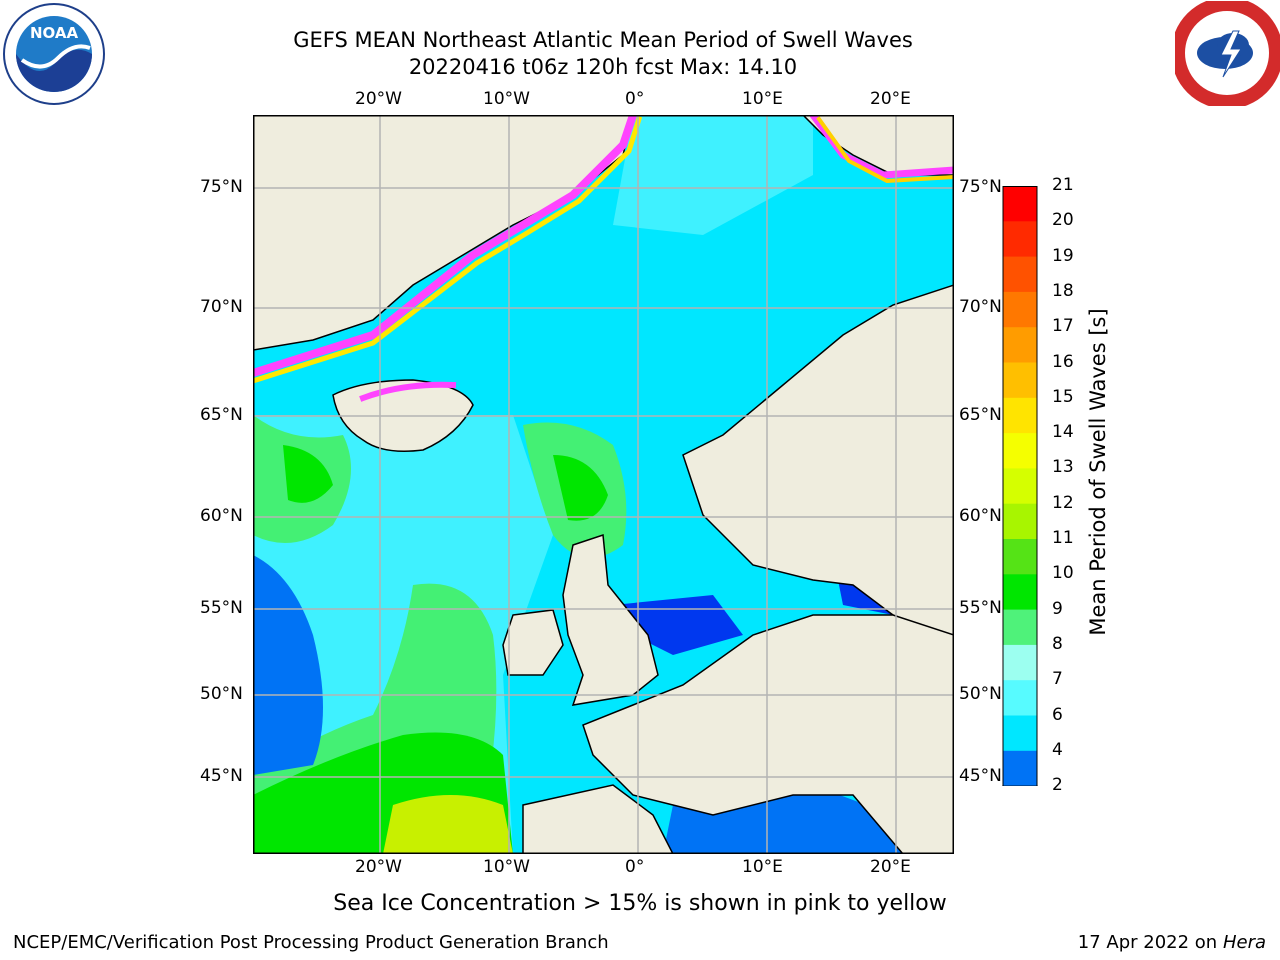  I want to click on colorbar-label: Mean Period of Swell Waves [s], so click(1098, 472).